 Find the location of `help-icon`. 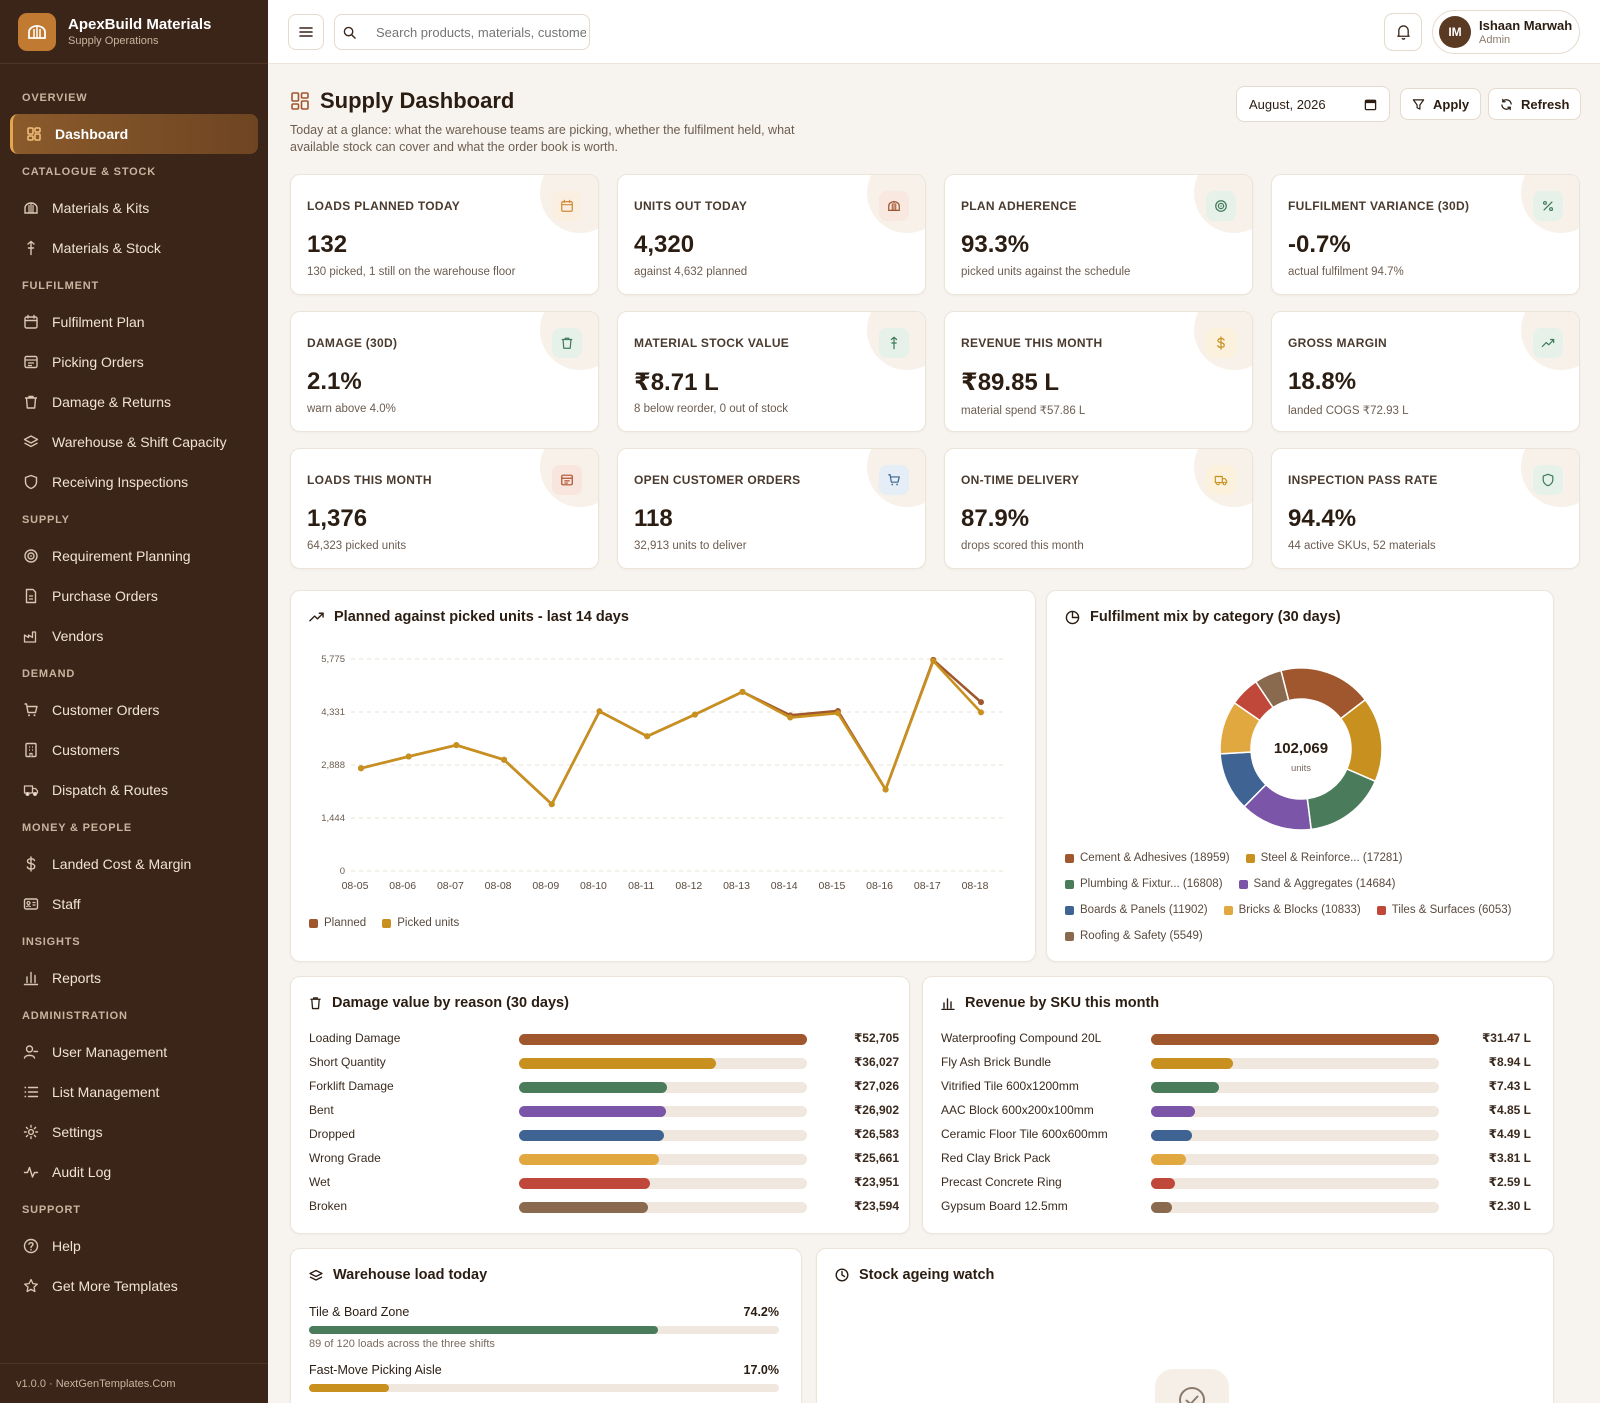

help-icon is located at coordinates (31, 1246).